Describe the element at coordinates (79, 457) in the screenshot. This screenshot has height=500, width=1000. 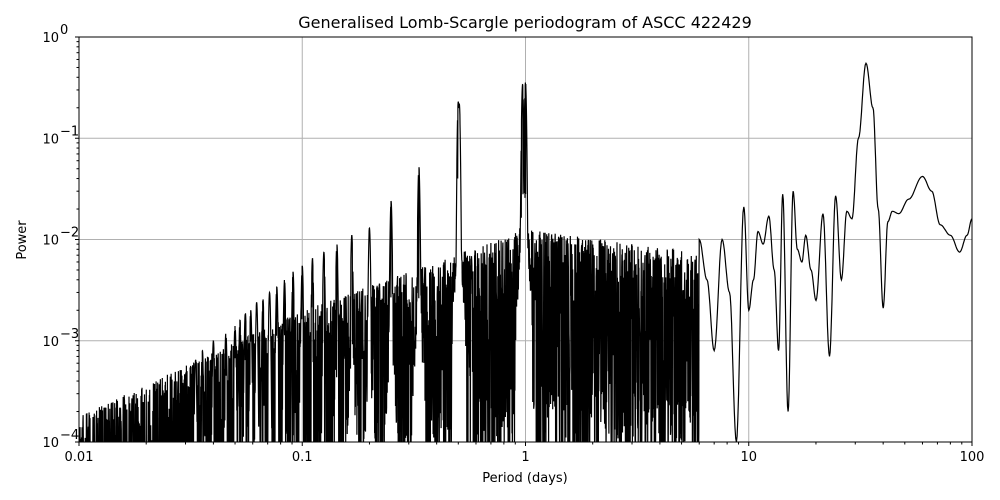
I see `x-tick-label: 0.01` at that location.